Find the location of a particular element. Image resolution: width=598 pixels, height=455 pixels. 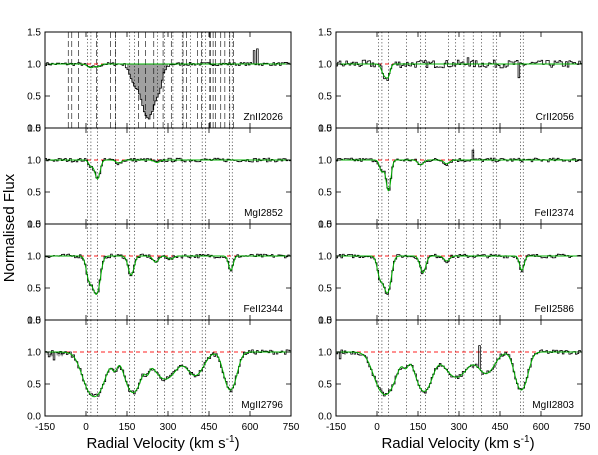

ion-label: ZnII2026 is located at coordinates (264, 117).